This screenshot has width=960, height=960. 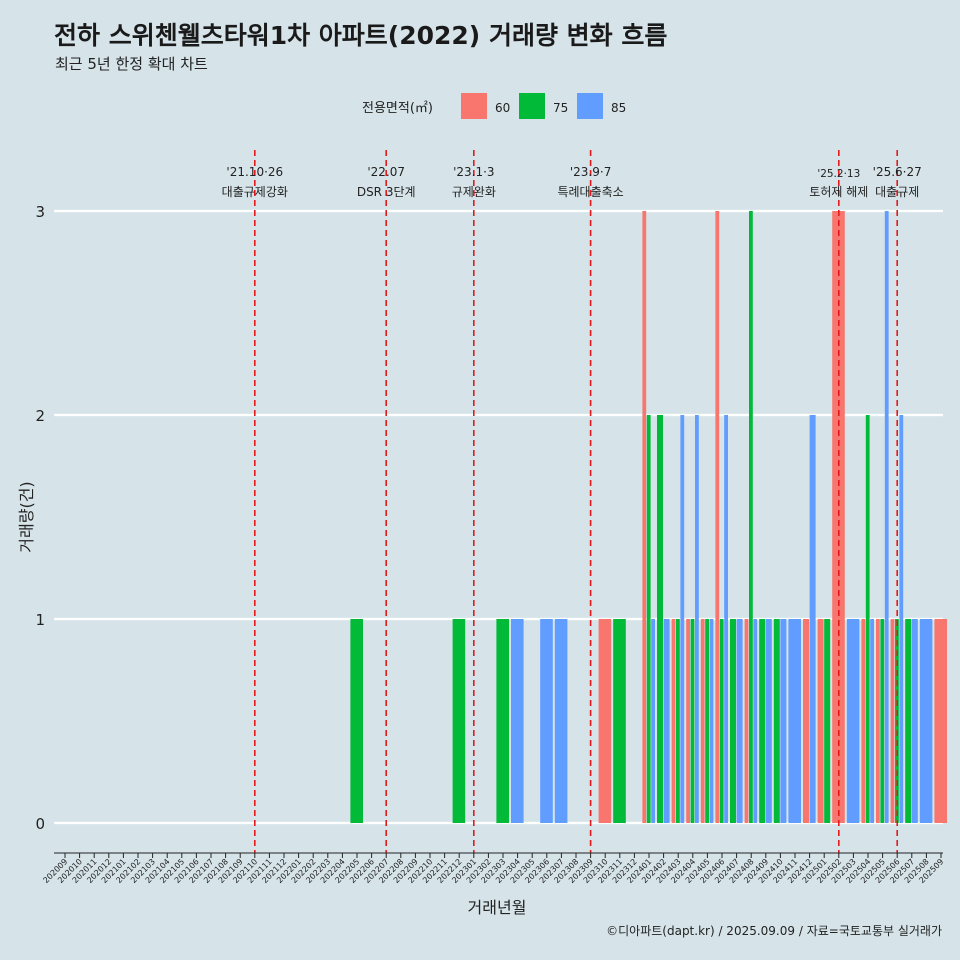 What do you see at coordinates (131, 64) in the screenshot?
I see `chart-subtitle: 최근 5년 한정 확대 차트` at bounding box center [131, 64].